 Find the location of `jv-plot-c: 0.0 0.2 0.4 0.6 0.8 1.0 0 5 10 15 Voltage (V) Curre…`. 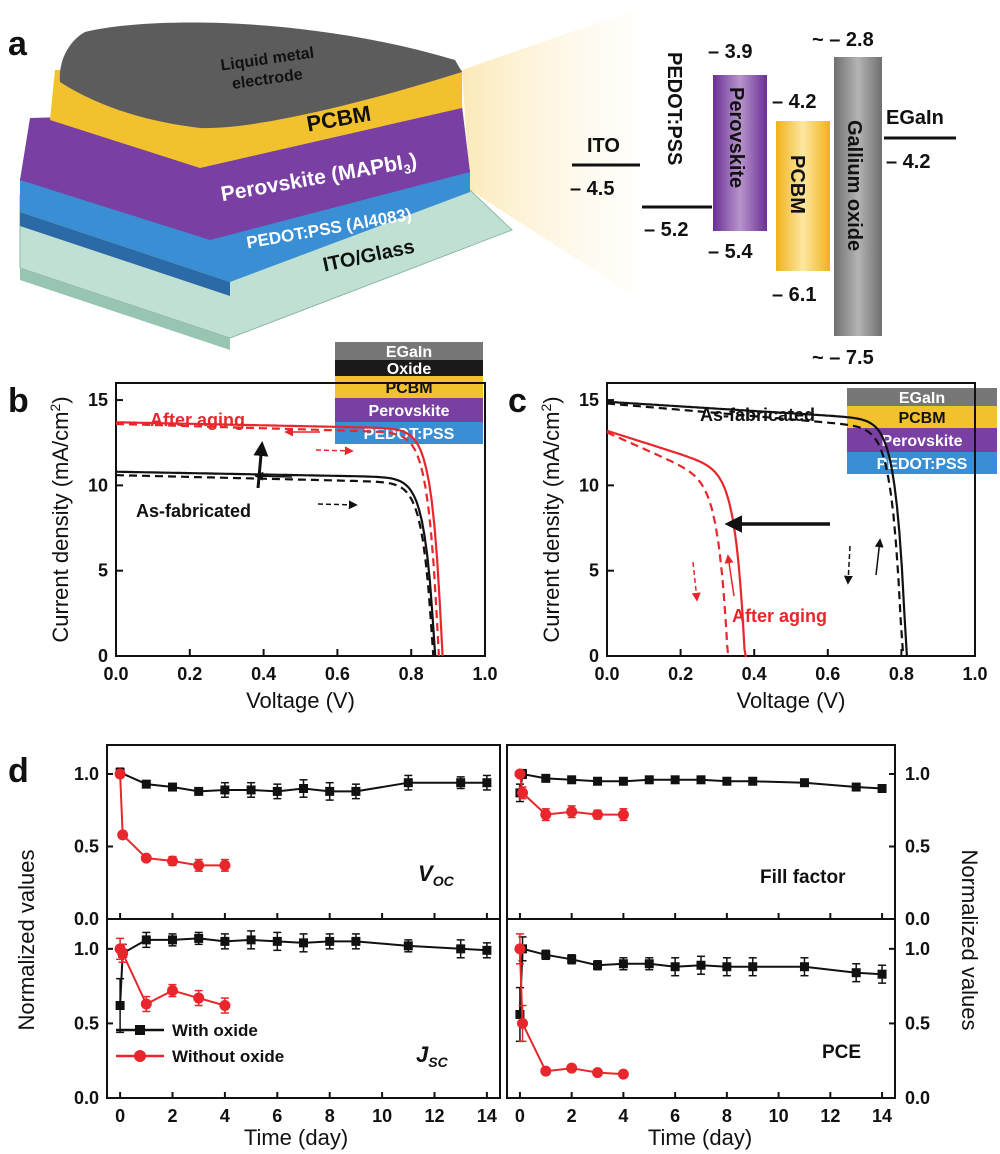

jv-plot-c: 0.0 0.2 0.4 0.6 0.8 1.0 0 5 10 15 Voltage (V) Curre… is located at coordinates (763, 547).